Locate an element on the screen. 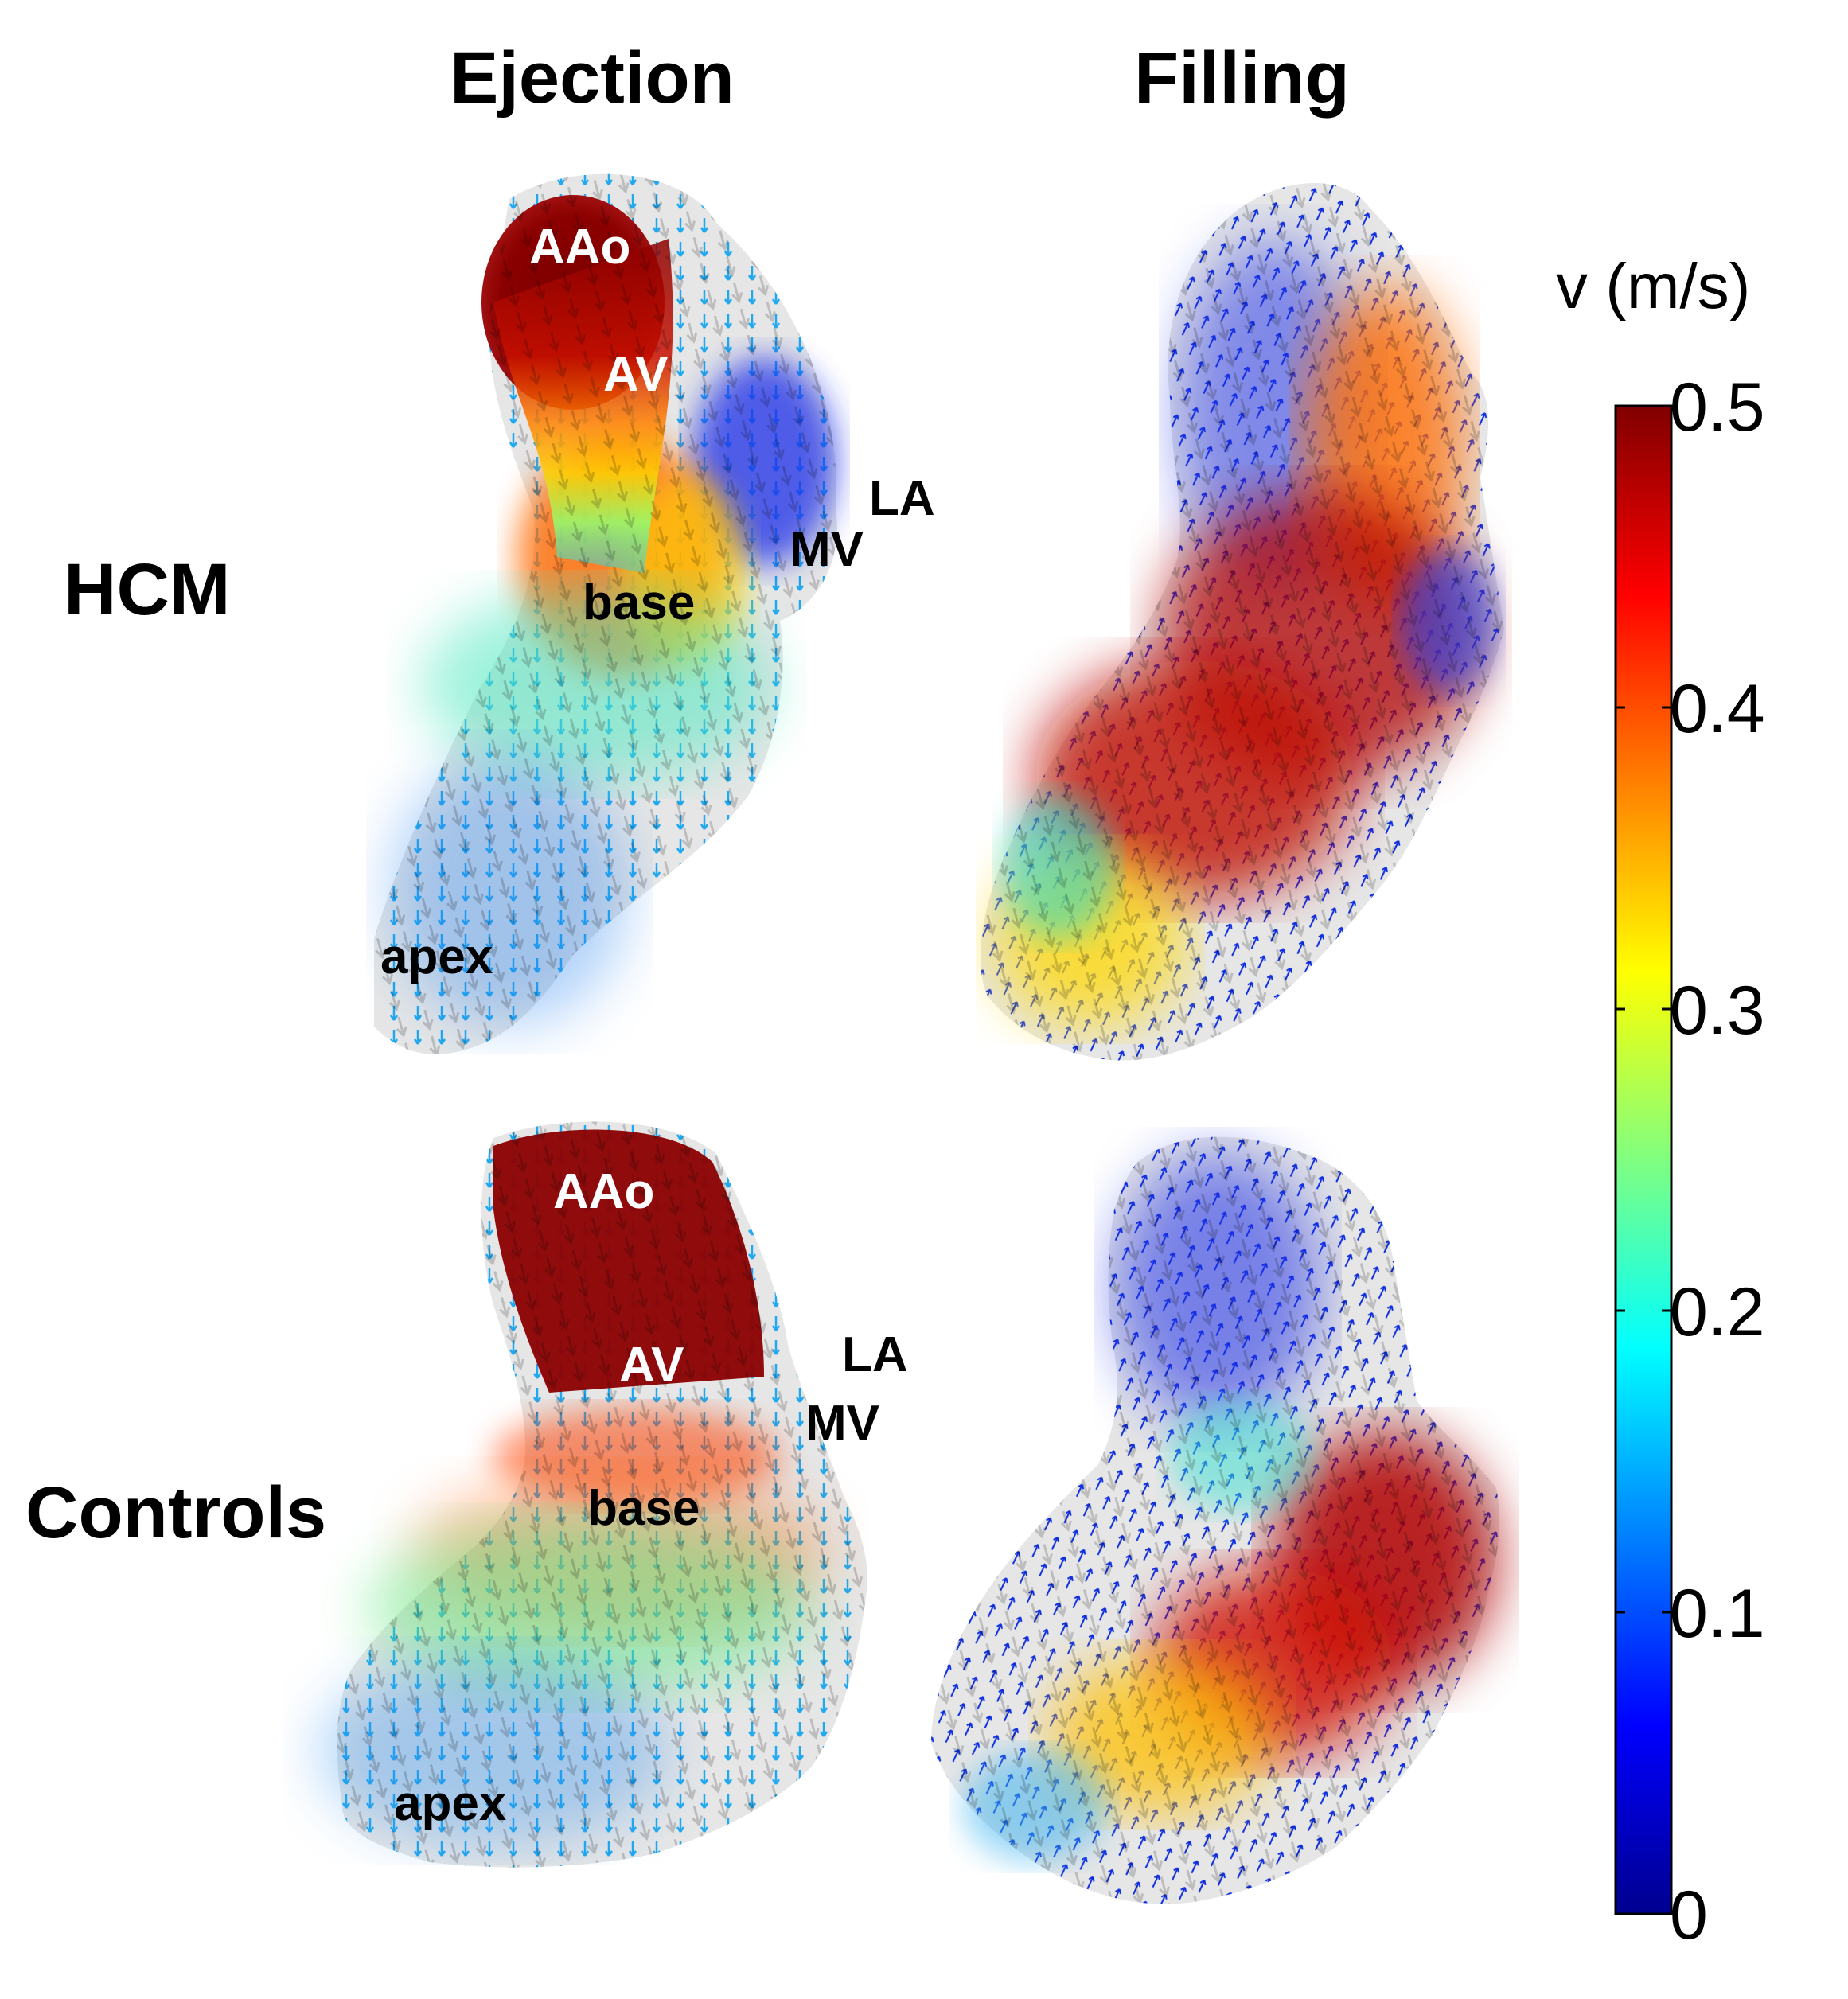 This screenshot has width=1848, height=1999. controls-label-aao: AAo is located at coordinates (604, 1191).